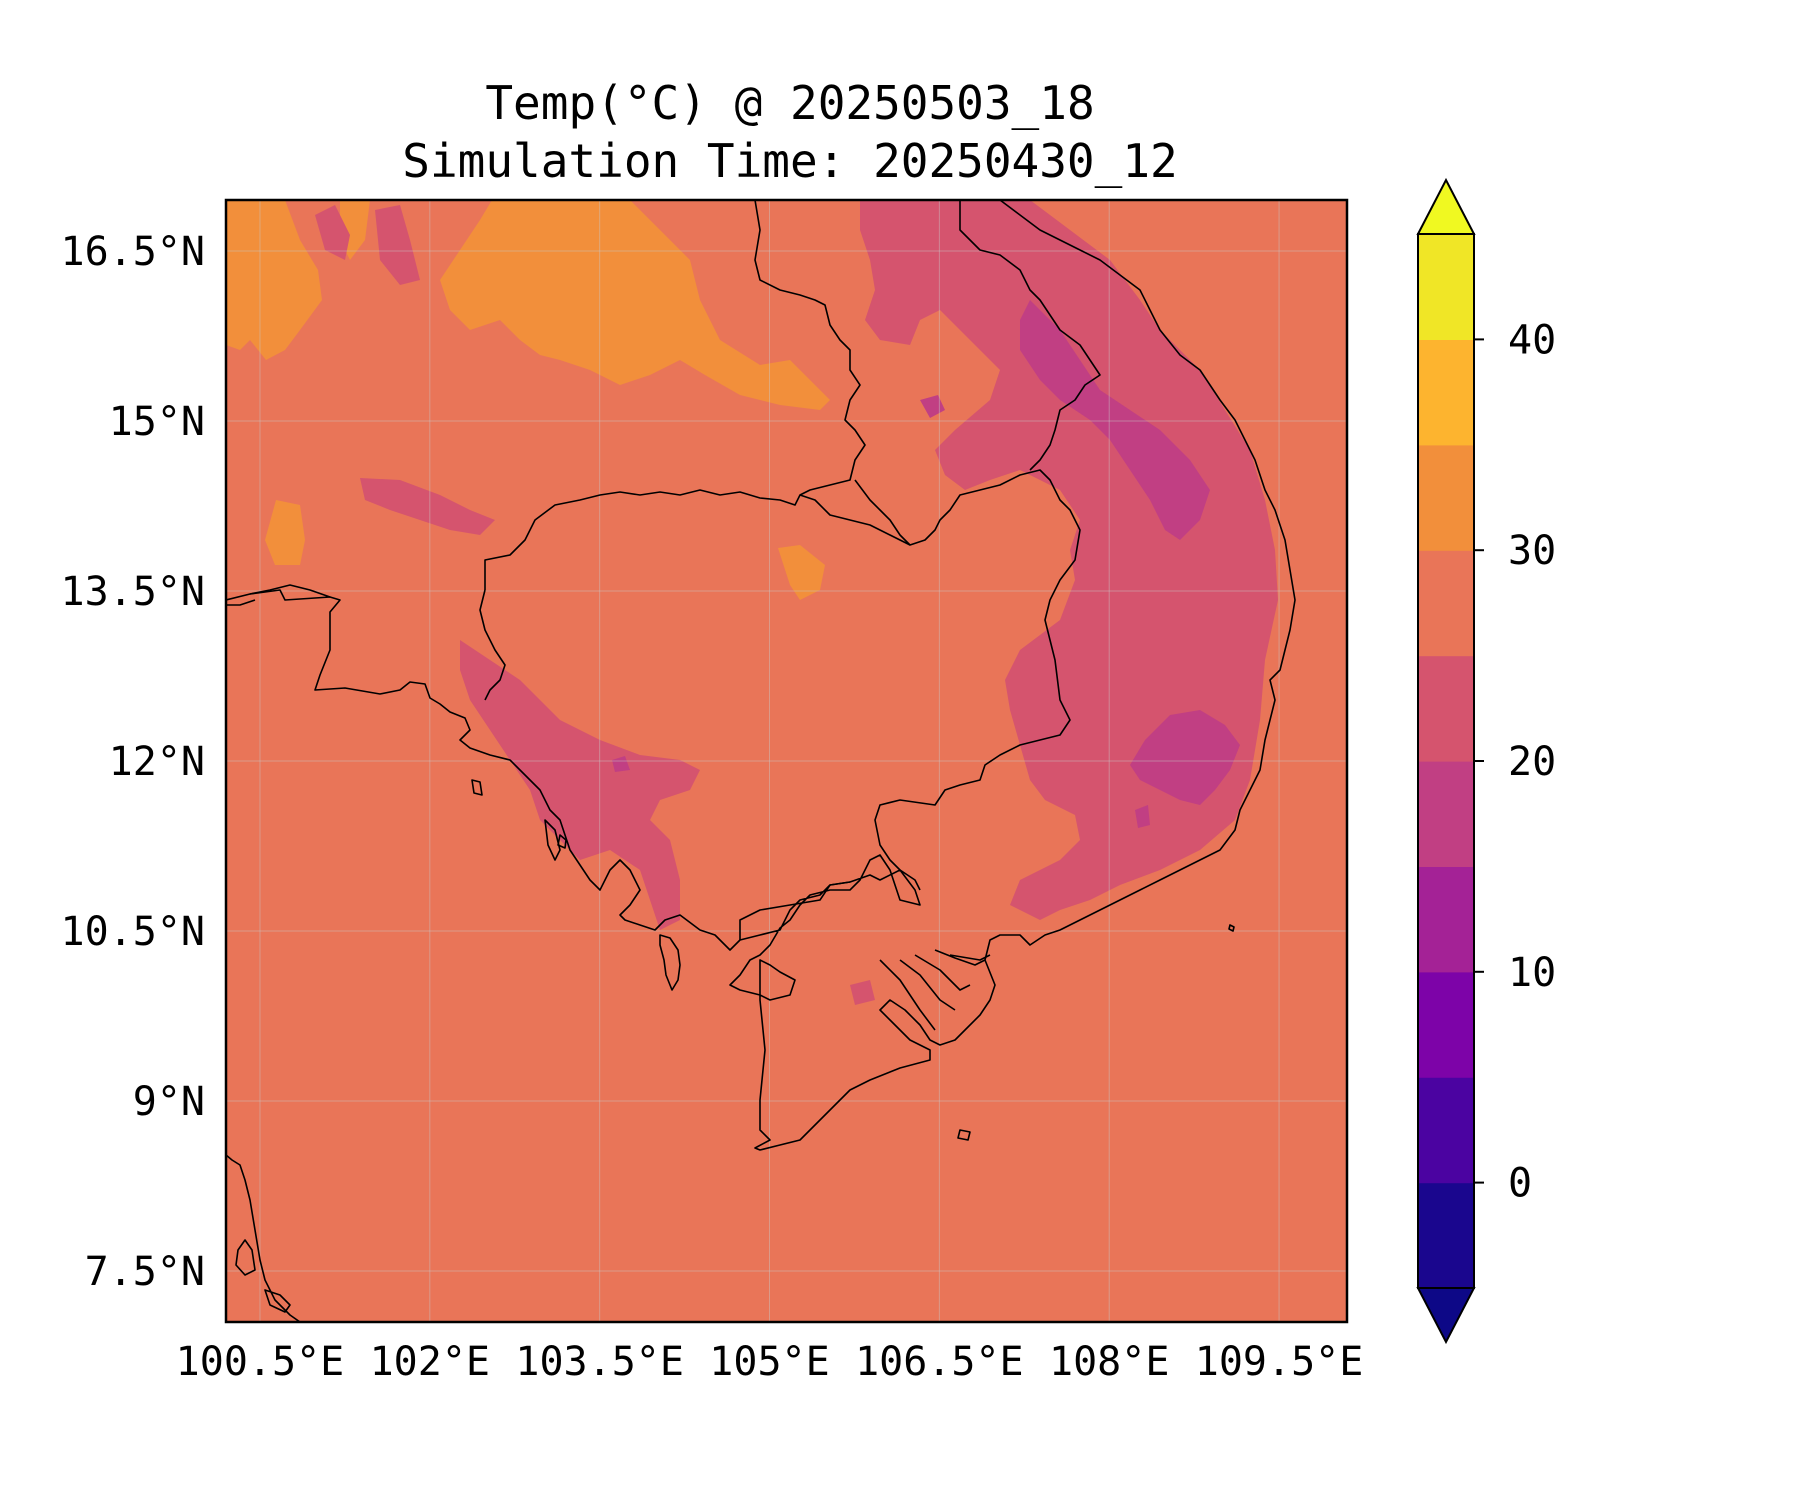 This screenshot has height=1500, width=1800. I want to click on contour-15-20-lam-dong, so click(1185, 757).